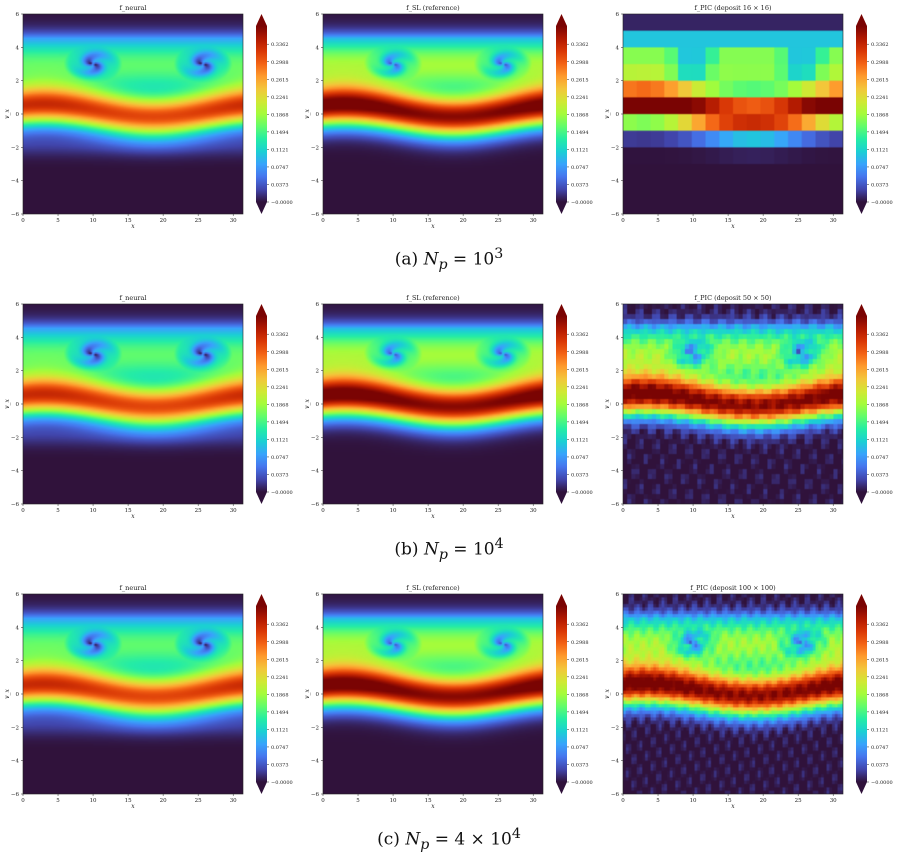 The image size is (898, 857). What do you see at coordinates (280, 80) in the screenshot?
I see `colorbar-tick-label: 0.2615` at bounding box center [280, 80].